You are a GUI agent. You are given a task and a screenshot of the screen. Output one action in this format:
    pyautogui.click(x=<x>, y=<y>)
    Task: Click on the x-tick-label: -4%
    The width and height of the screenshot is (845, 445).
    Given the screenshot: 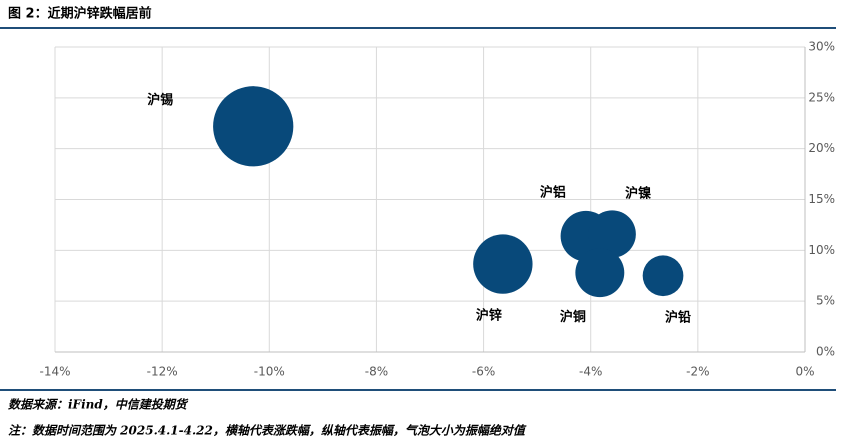 What is the action you would take?
    pyautogui.click(x=590, y=372)
    